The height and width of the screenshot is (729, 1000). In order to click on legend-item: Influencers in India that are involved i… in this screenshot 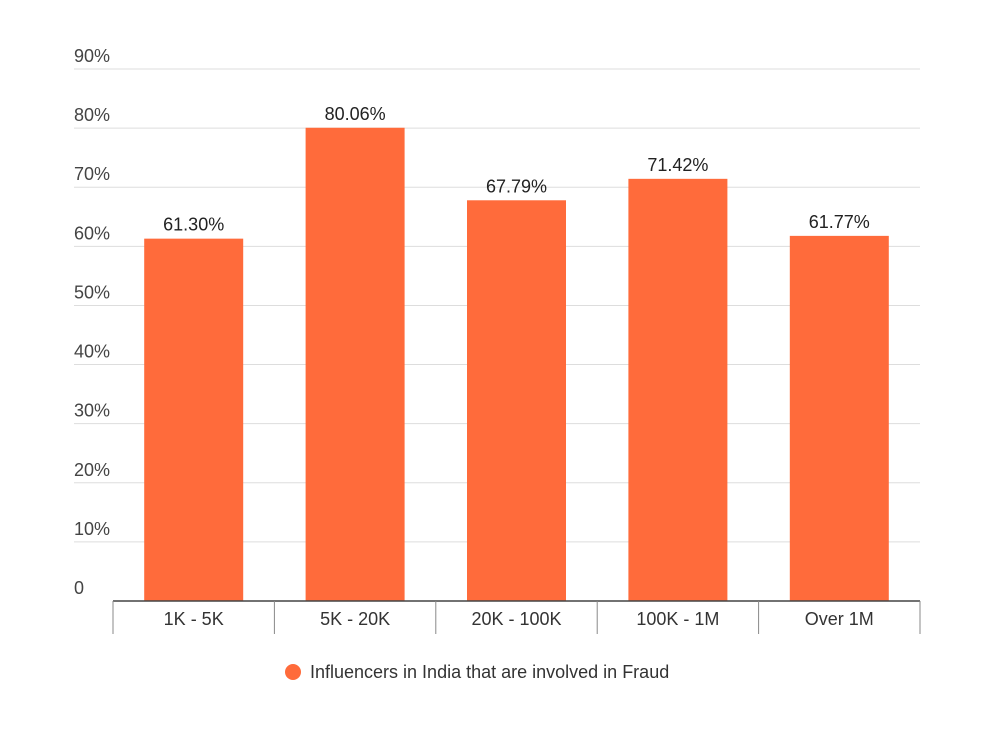, I will do `click(477, 672)`.